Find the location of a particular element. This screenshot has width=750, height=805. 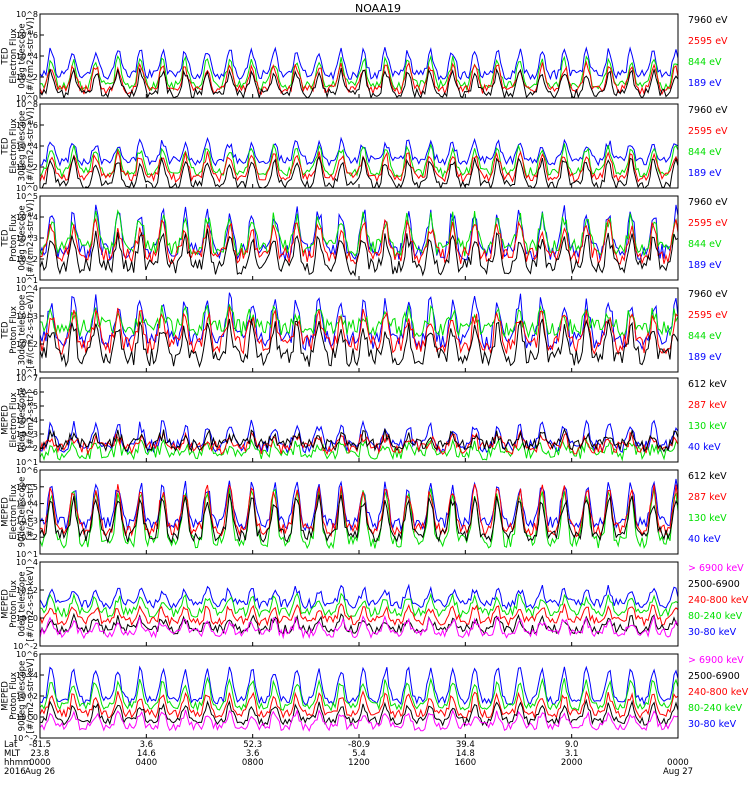

panel-2-series-black is located at coordinates (359, 171).